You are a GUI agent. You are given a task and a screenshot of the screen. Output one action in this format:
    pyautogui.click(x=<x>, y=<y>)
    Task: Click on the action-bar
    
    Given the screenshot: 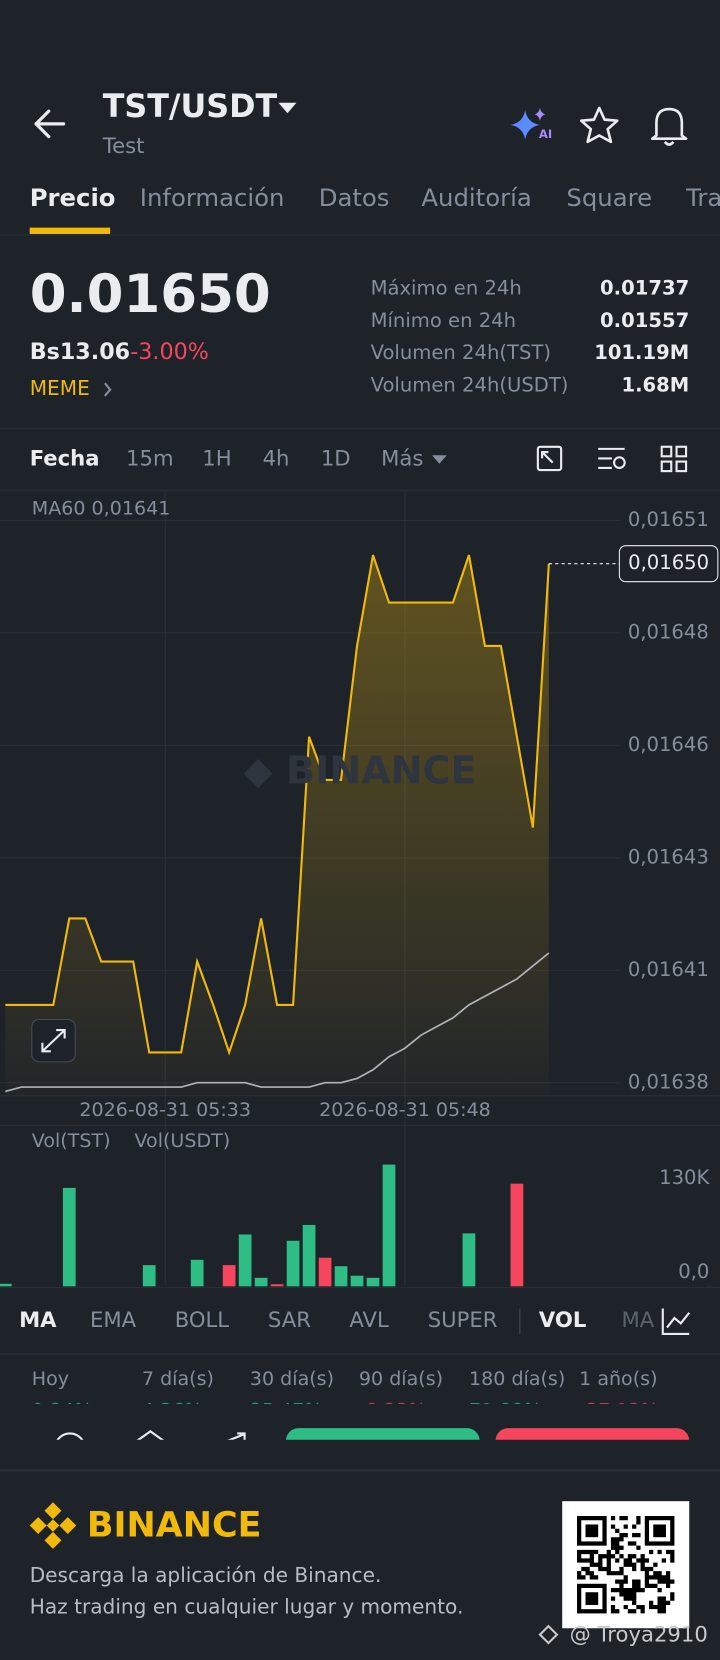 What is the action you would take?
    pyautogui.click(x=372, y=1449)
    